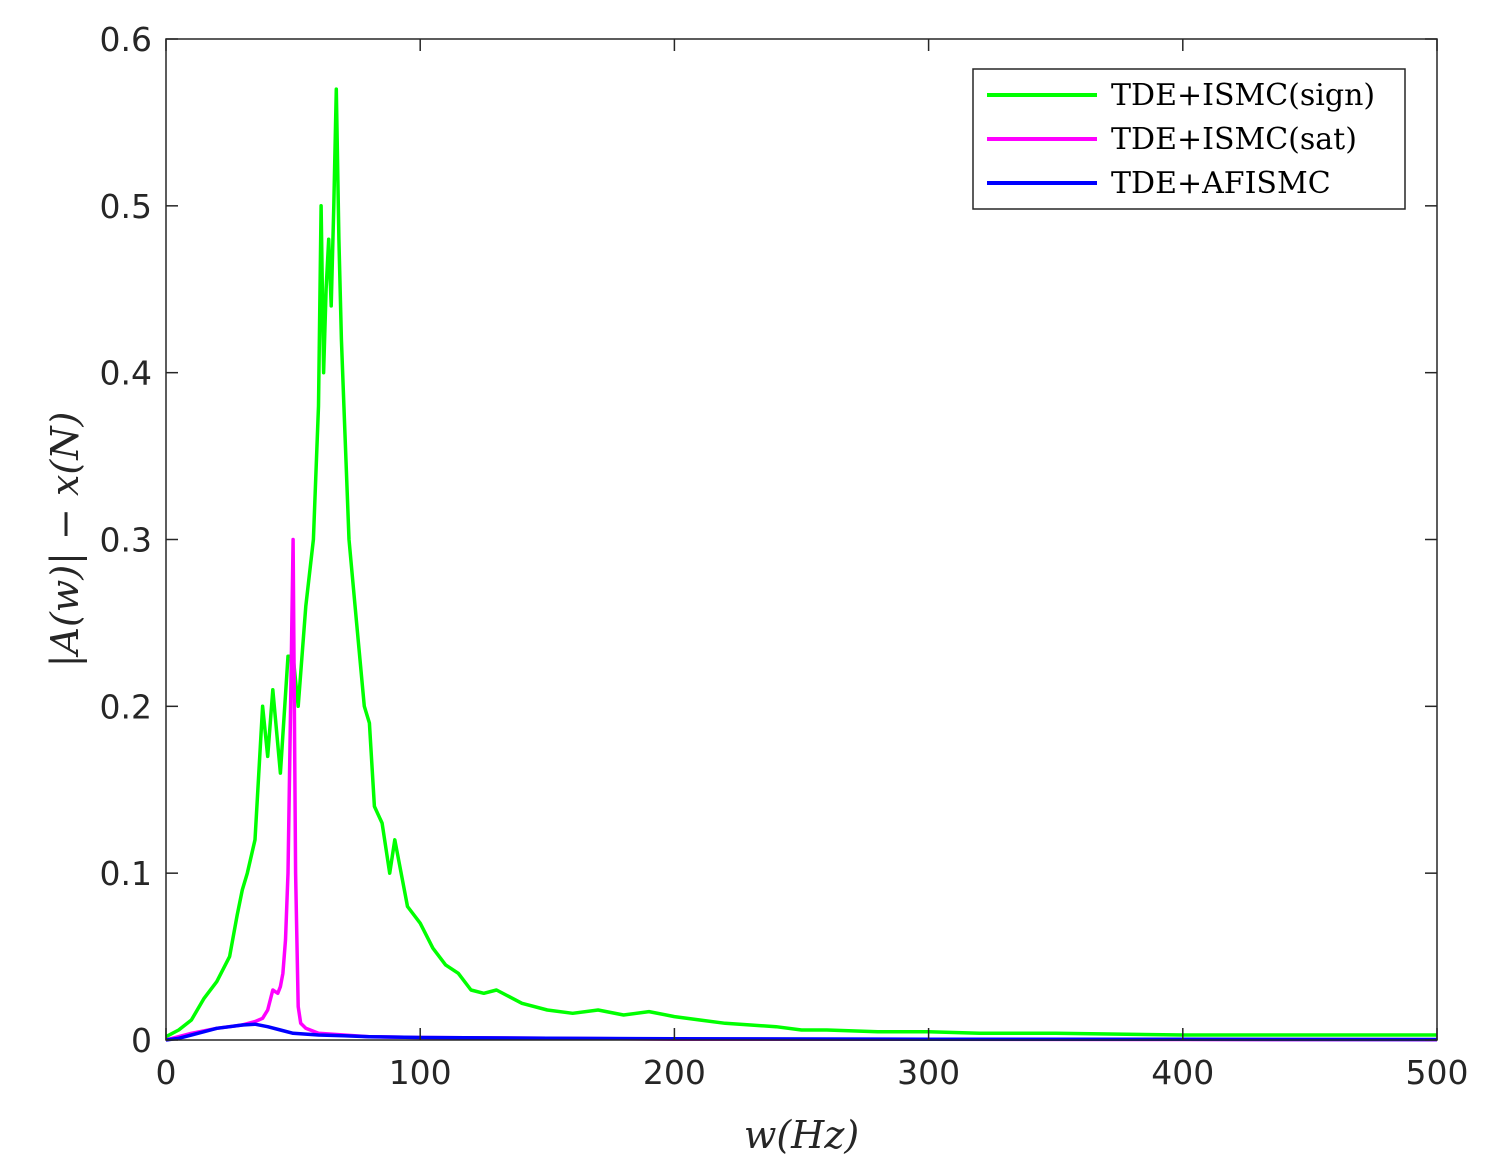  I want to click on y-tick-label: 0.6, so click(126, 39).